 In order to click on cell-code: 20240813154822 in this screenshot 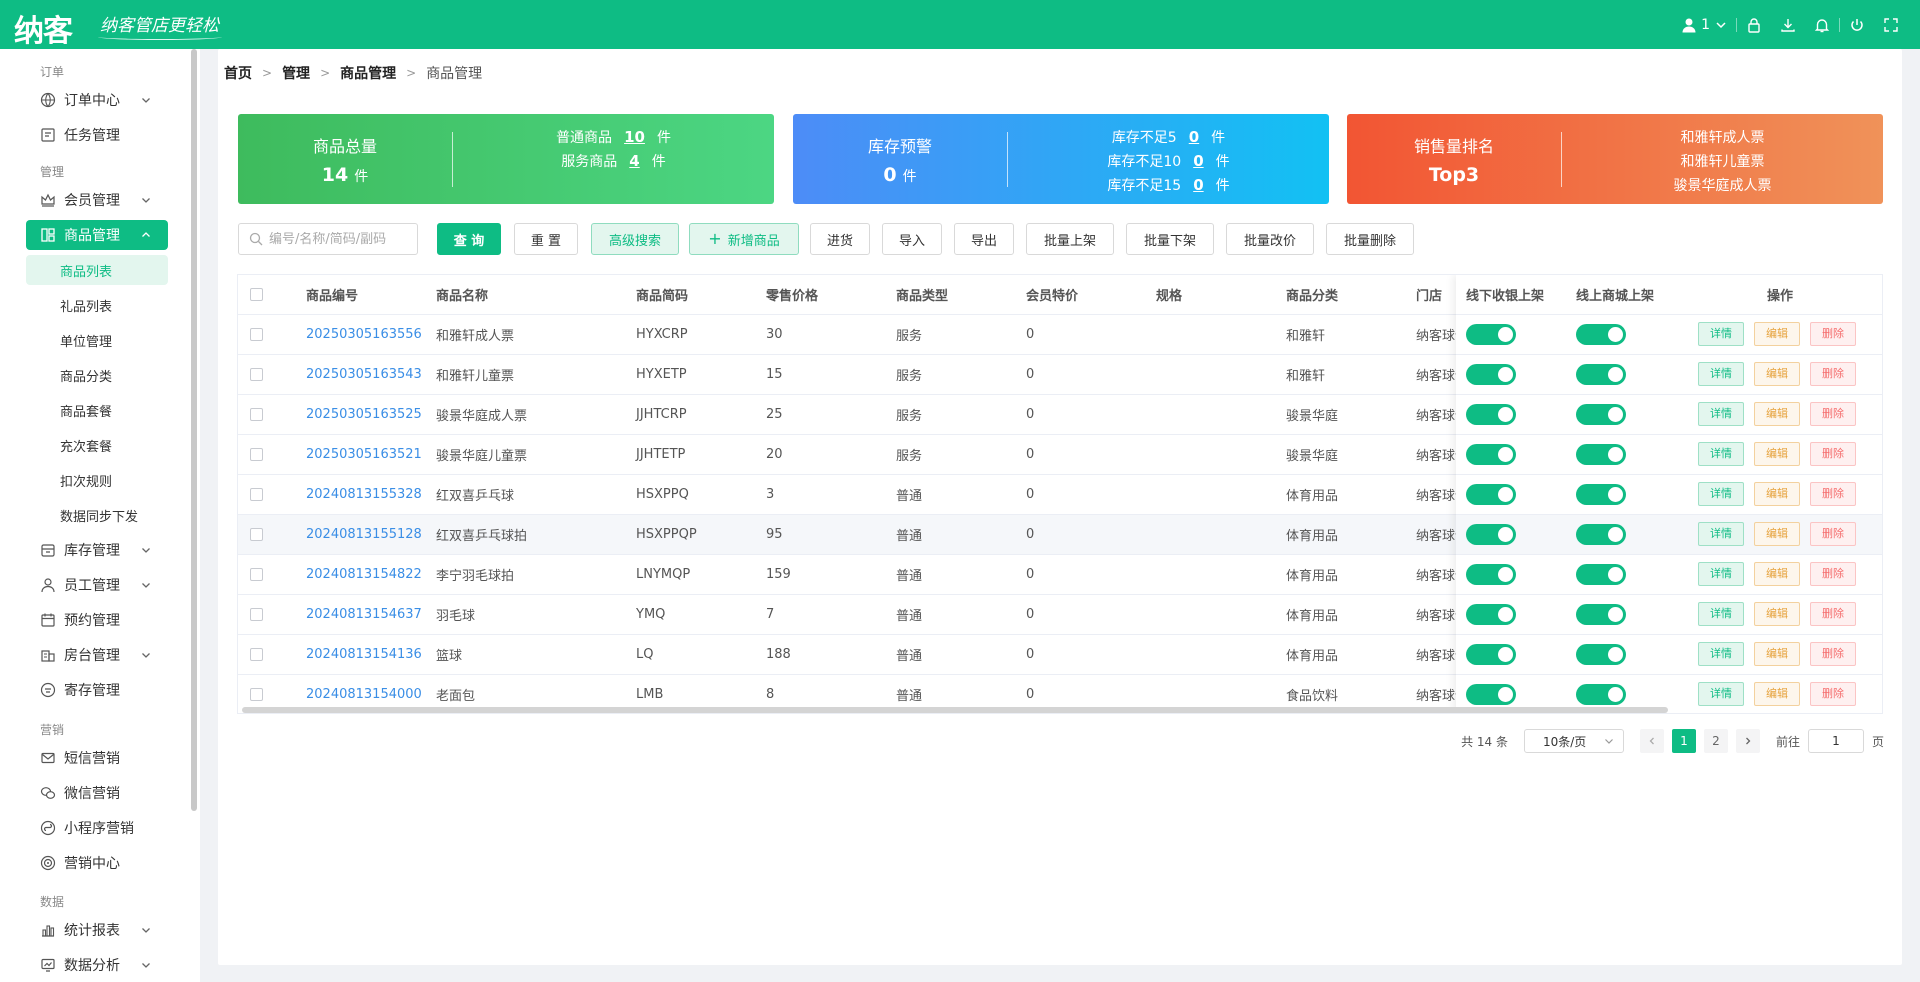, I will do `click(361, 574)`.